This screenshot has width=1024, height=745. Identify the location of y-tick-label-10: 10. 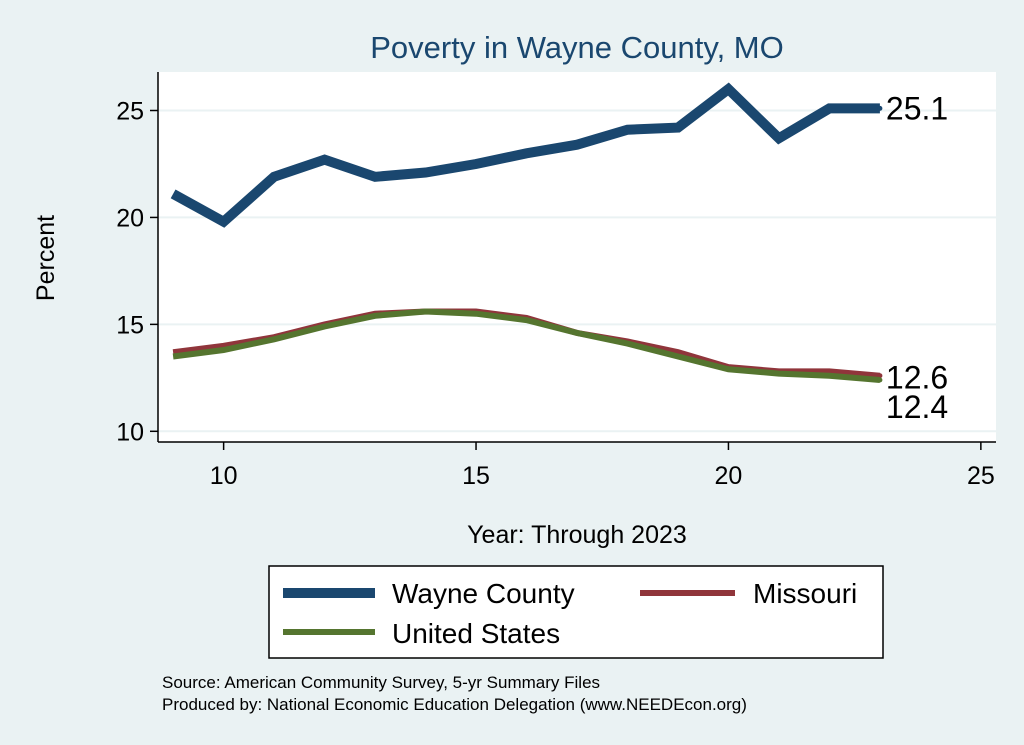
(130, 432).